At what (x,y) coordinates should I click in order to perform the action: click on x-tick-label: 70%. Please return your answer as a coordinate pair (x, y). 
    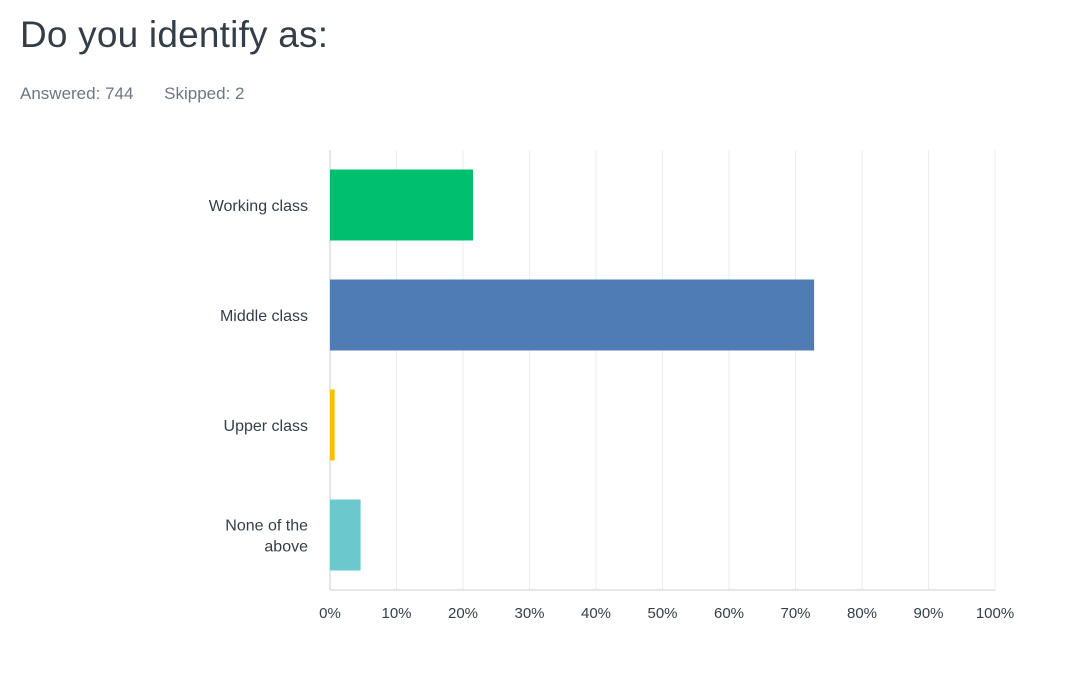
    Looking at the image, I should click on (795, 613).